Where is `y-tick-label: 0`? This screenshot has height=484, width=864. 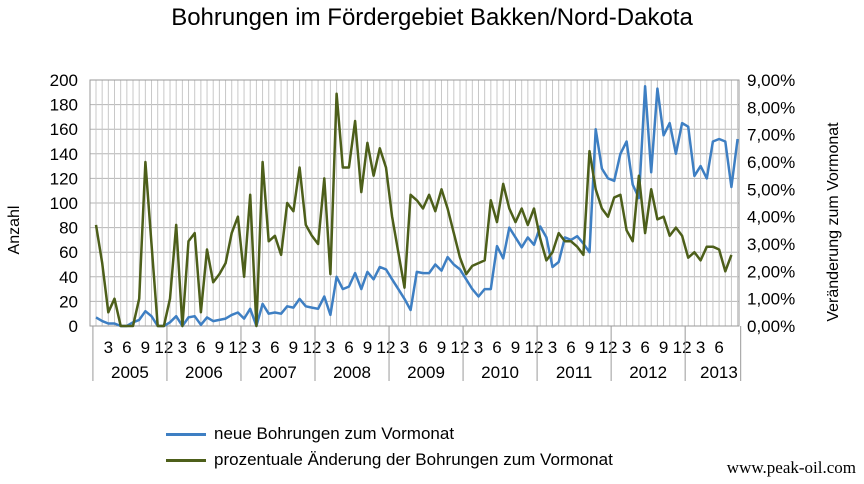
y-tick-label: 0 is located at coordinates (73, 326).